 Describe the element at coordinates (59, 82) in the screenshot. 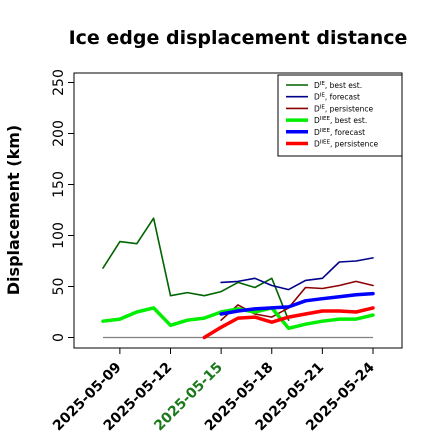

I see `y-tick-label: 250` at that location.